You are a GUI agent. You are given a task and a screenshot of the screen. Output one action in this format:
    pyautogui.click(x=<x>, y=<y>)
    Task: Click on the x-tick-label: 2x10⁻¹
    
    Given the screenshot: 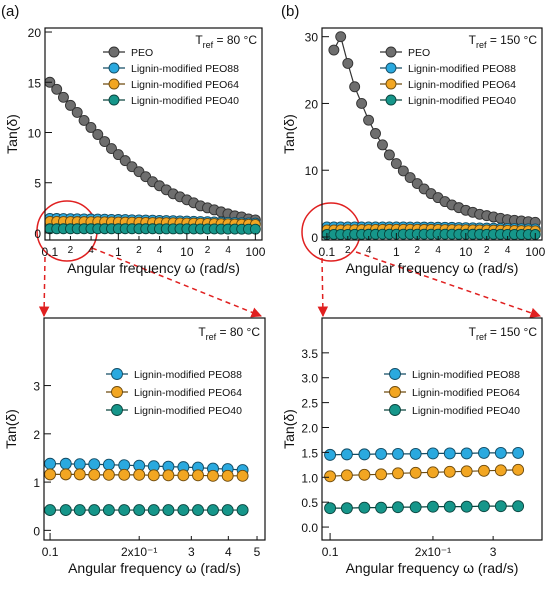 What is the action you would take?
    pyautogui.click(x=433, y=552)
    